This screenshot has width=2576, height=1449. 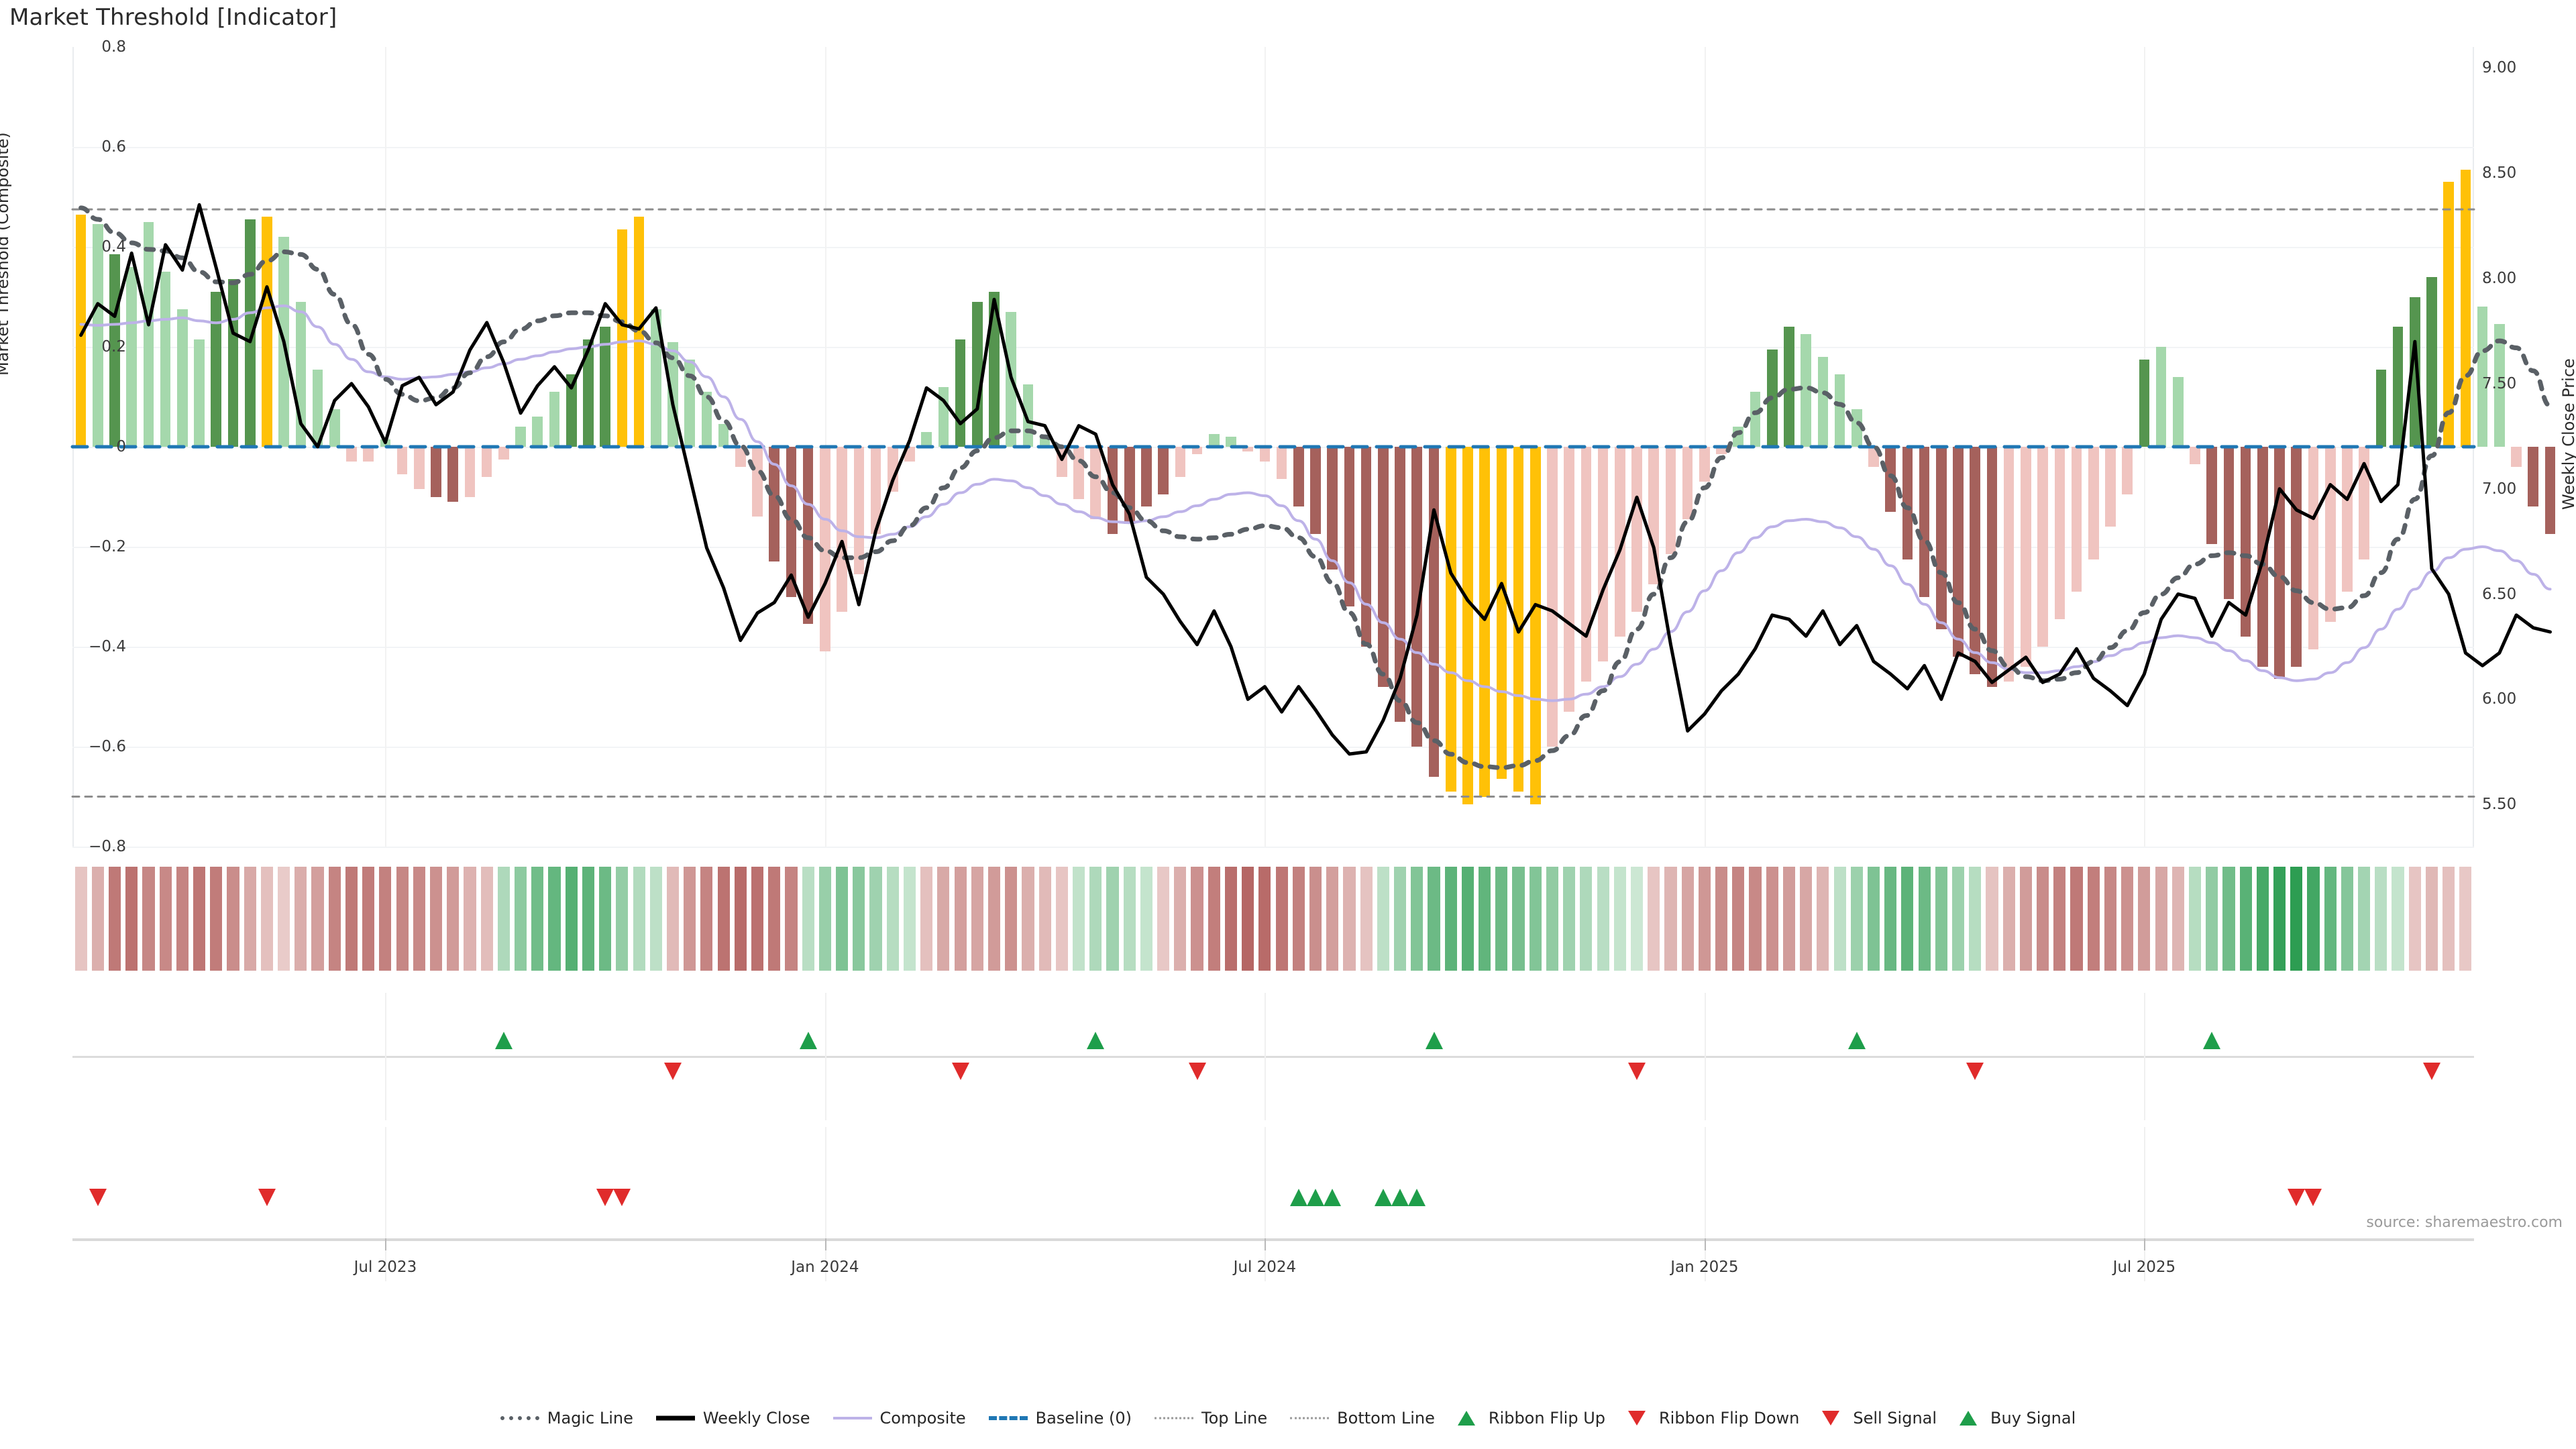 I want to click on y-axis-tick-label: 0, so click(x=121, y=446).